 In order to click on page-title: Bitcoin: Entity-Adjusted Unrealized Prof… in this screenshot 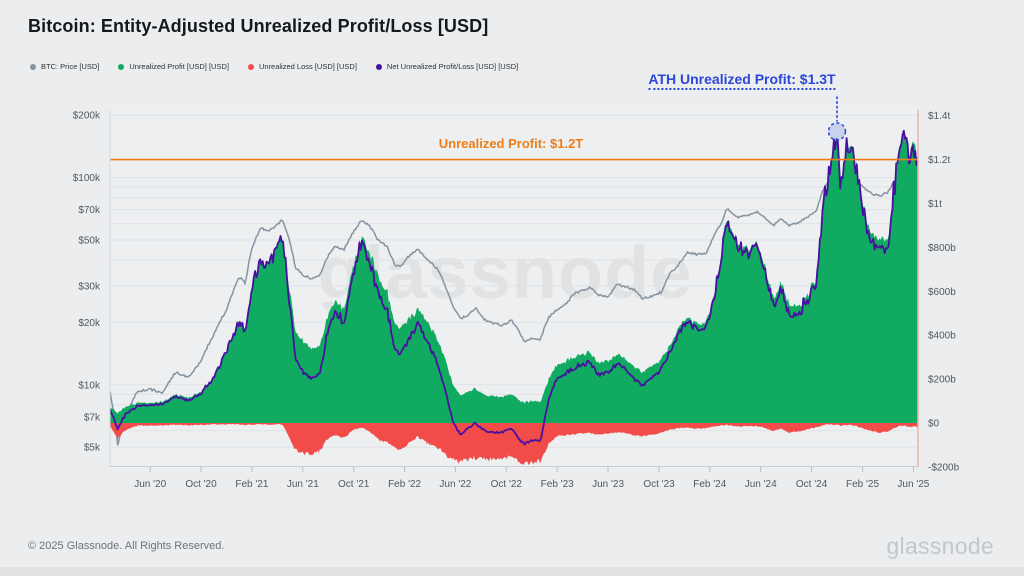, I will do `click(258, 26)`.